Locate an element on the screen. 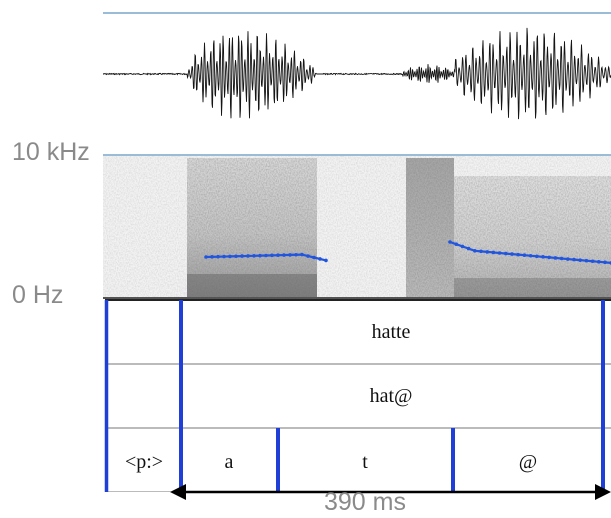 The image size is (611, 518). tier-phonemic-word: hat@ is located at coordinates (391, 396).